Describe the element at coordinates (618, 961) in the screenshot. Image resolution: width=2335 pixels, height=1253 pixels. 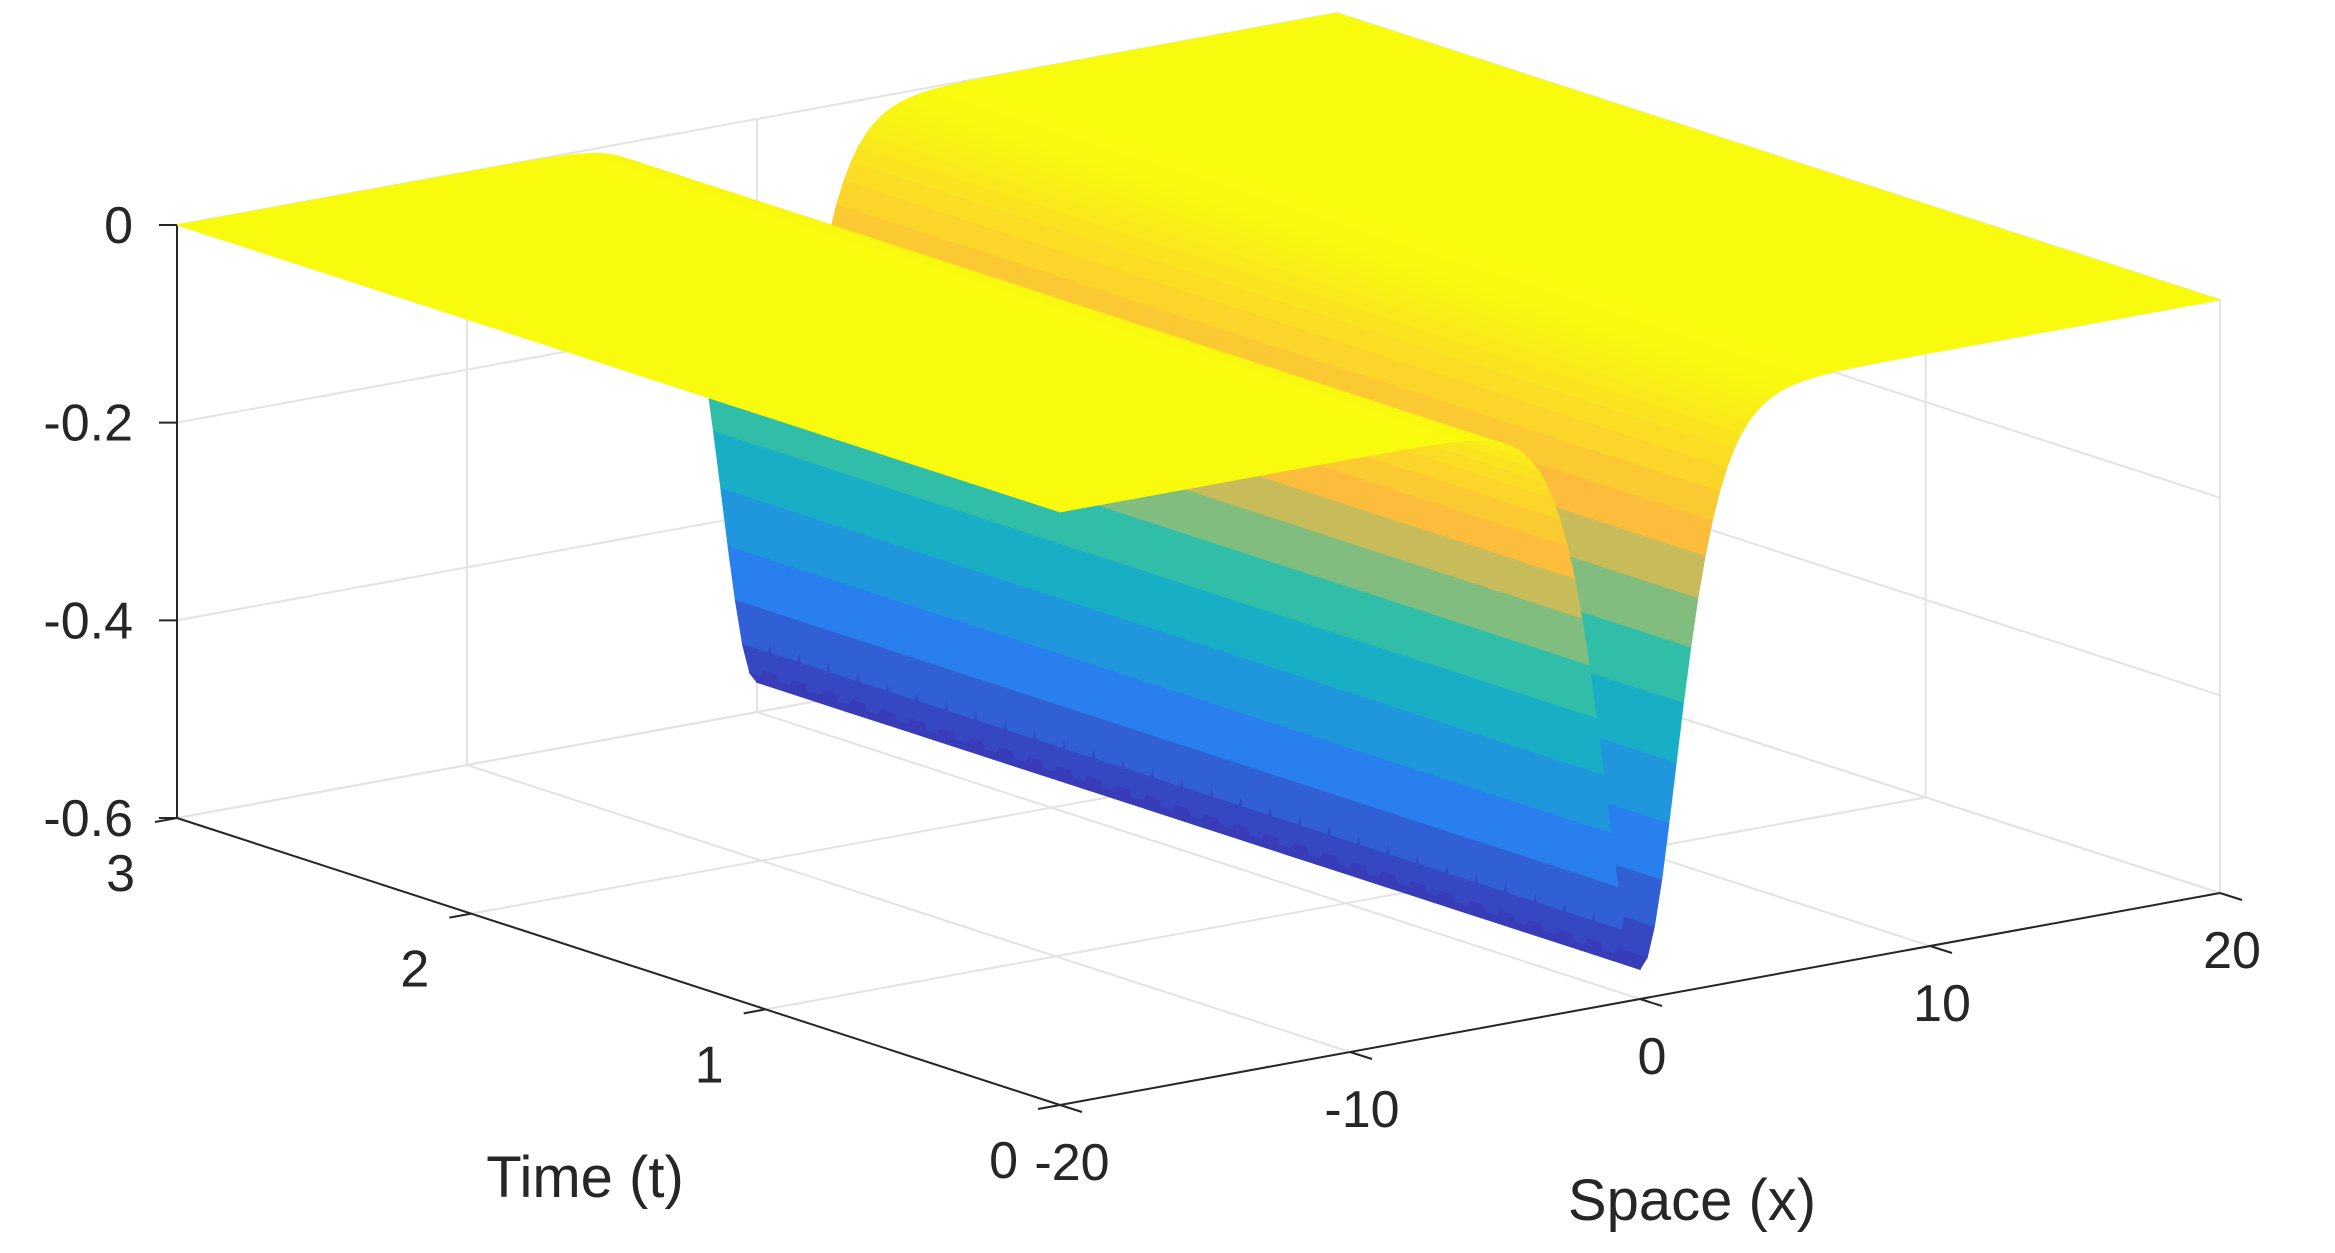
I see `y-axis-line` at that location.